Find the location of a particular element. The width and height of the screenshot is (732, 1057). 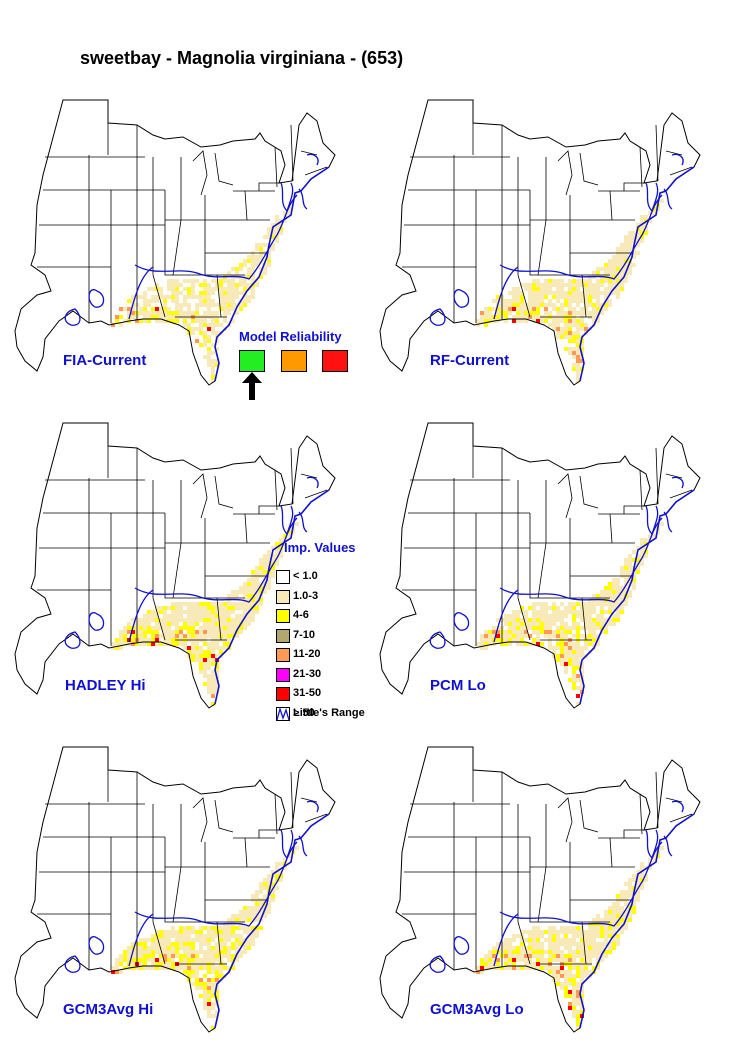

reliability-low-box is located at coordinates (335, 361).